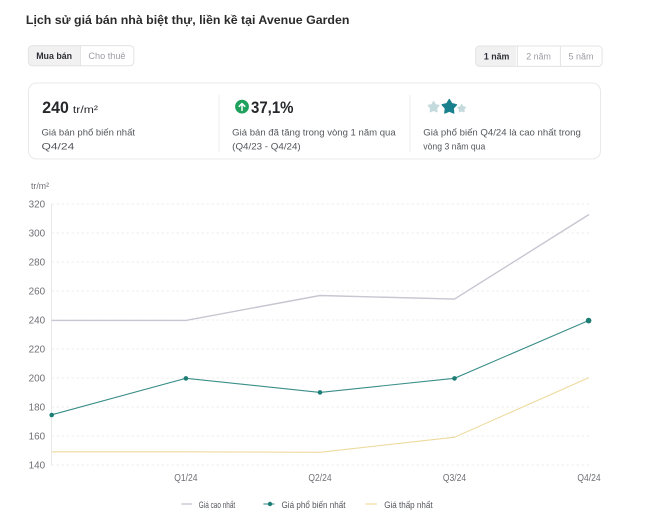 The width and height of the screenshot is (647, 529). Describe the element at coordinates (408, 505) in the screenshot. I see `svg-text: Giá thấp nhất` at that location.